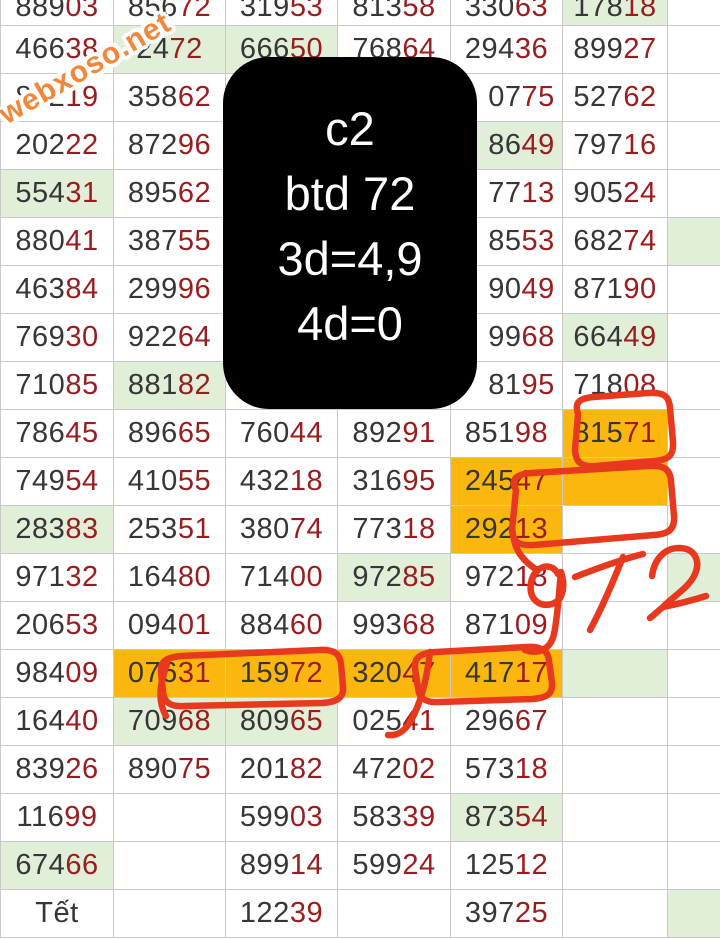 The image size is (720, 939). Describe the element at coordinates (170, 50) in the screenshot. I see `table-cell: 2472` at that location.